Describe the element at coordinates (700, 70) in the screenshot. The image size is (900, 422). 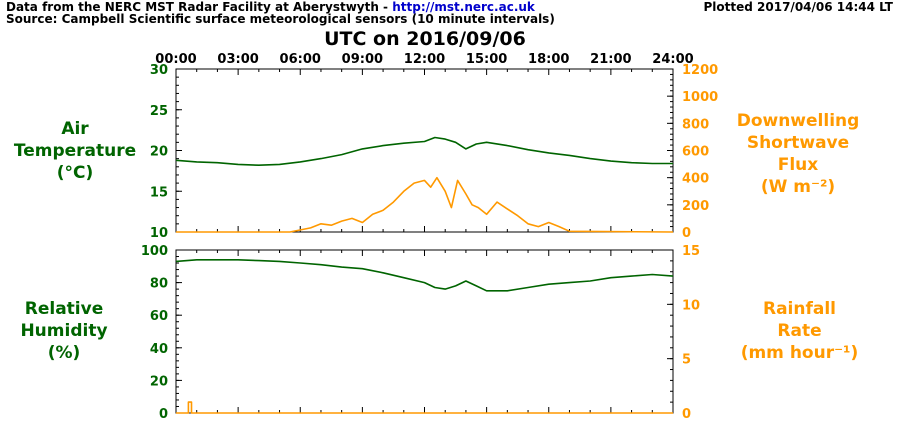
I see `temp-y-right-tick-label: 1200` at that location.